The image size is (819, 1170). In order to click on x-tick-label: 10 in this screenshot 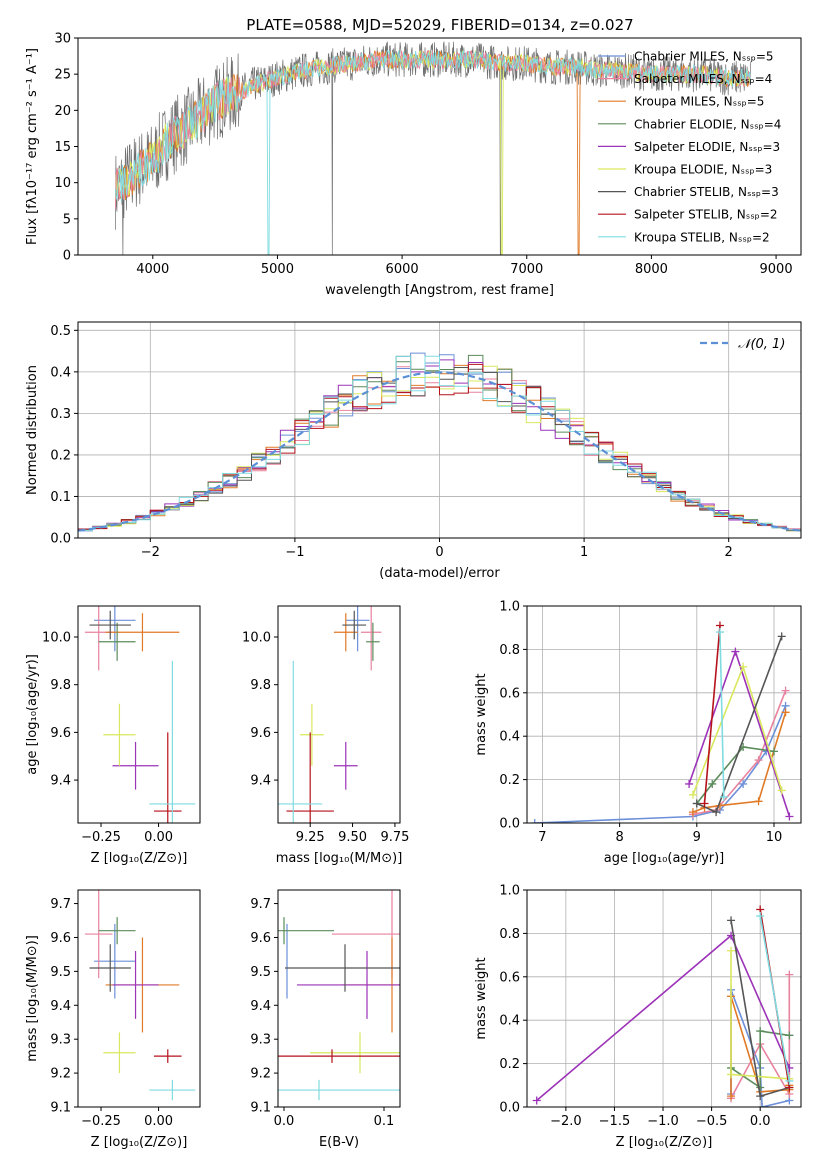, I will do `click(774, 837)`.